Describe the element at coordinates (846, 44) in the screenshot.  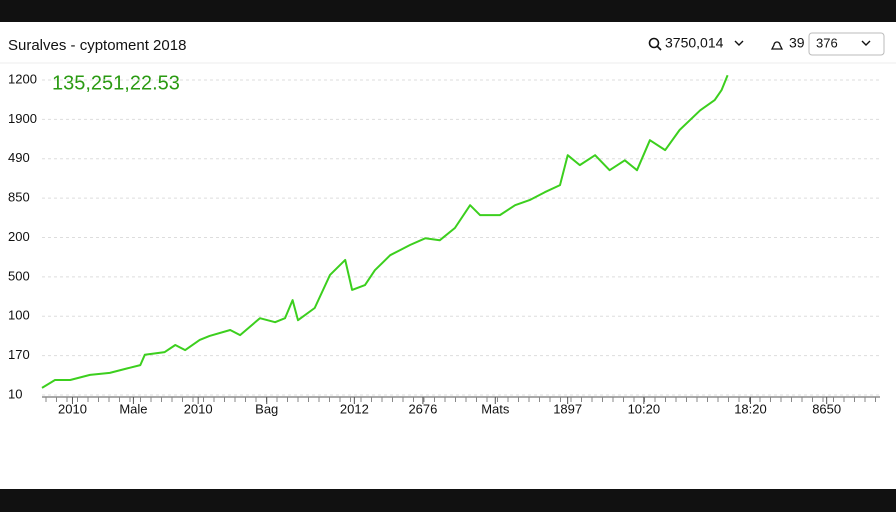
I see `input-box` at that location.